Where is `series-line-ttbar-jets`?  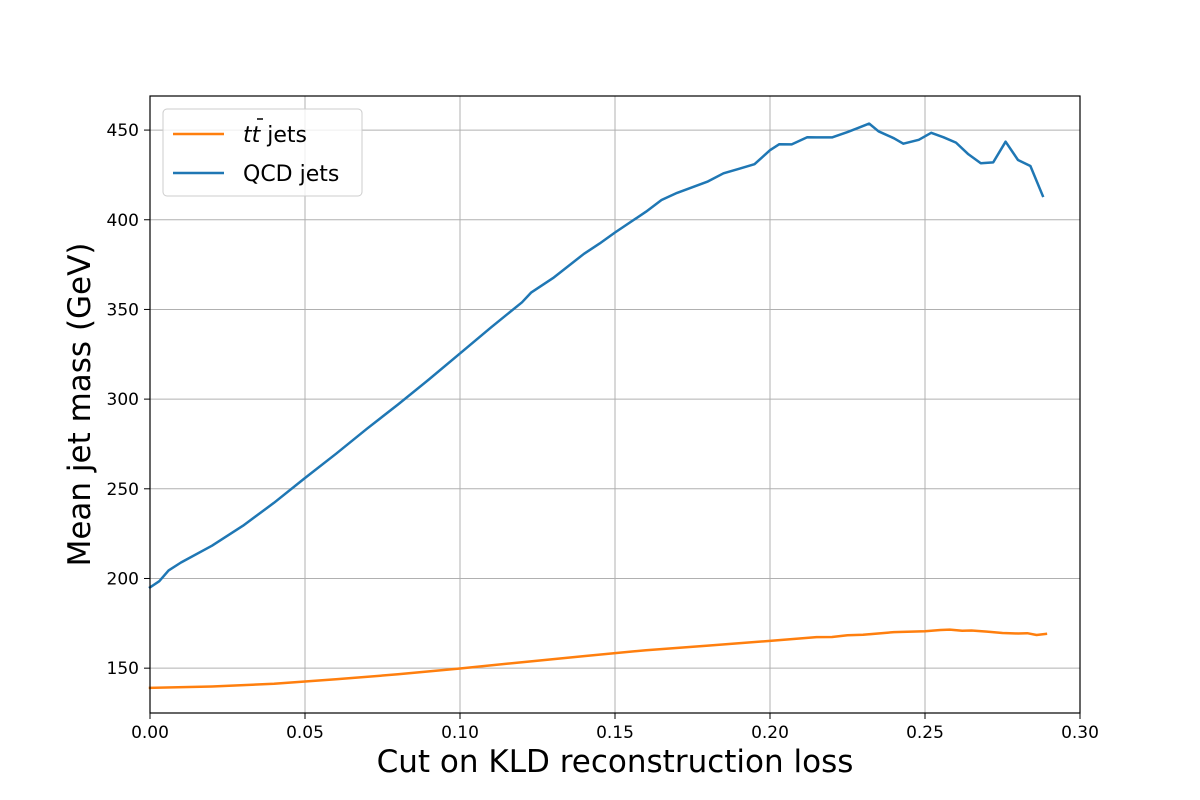 series-line-ttbar-jets is located at coordinates (598, 659).